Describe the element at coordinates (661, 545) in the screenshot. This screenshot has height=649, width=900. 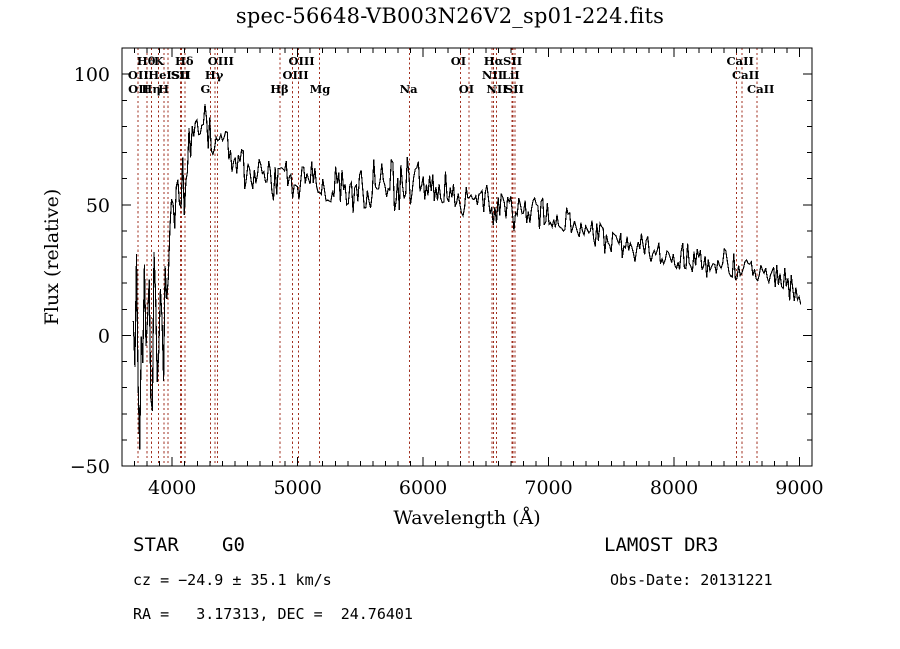
I see `survey-label: LAMOST DR3` at that location.